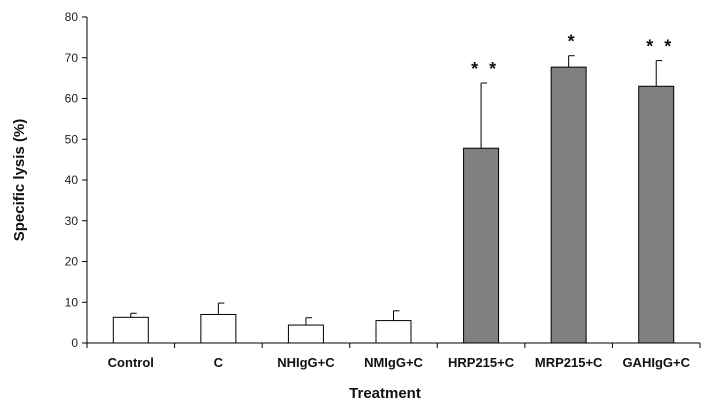 The width and height of the screenshot is (706, 409). What do you see at coordinates (74, 343) in the screenshot?
I see `y-tick-label: 0` at bounding box center [74, 343].